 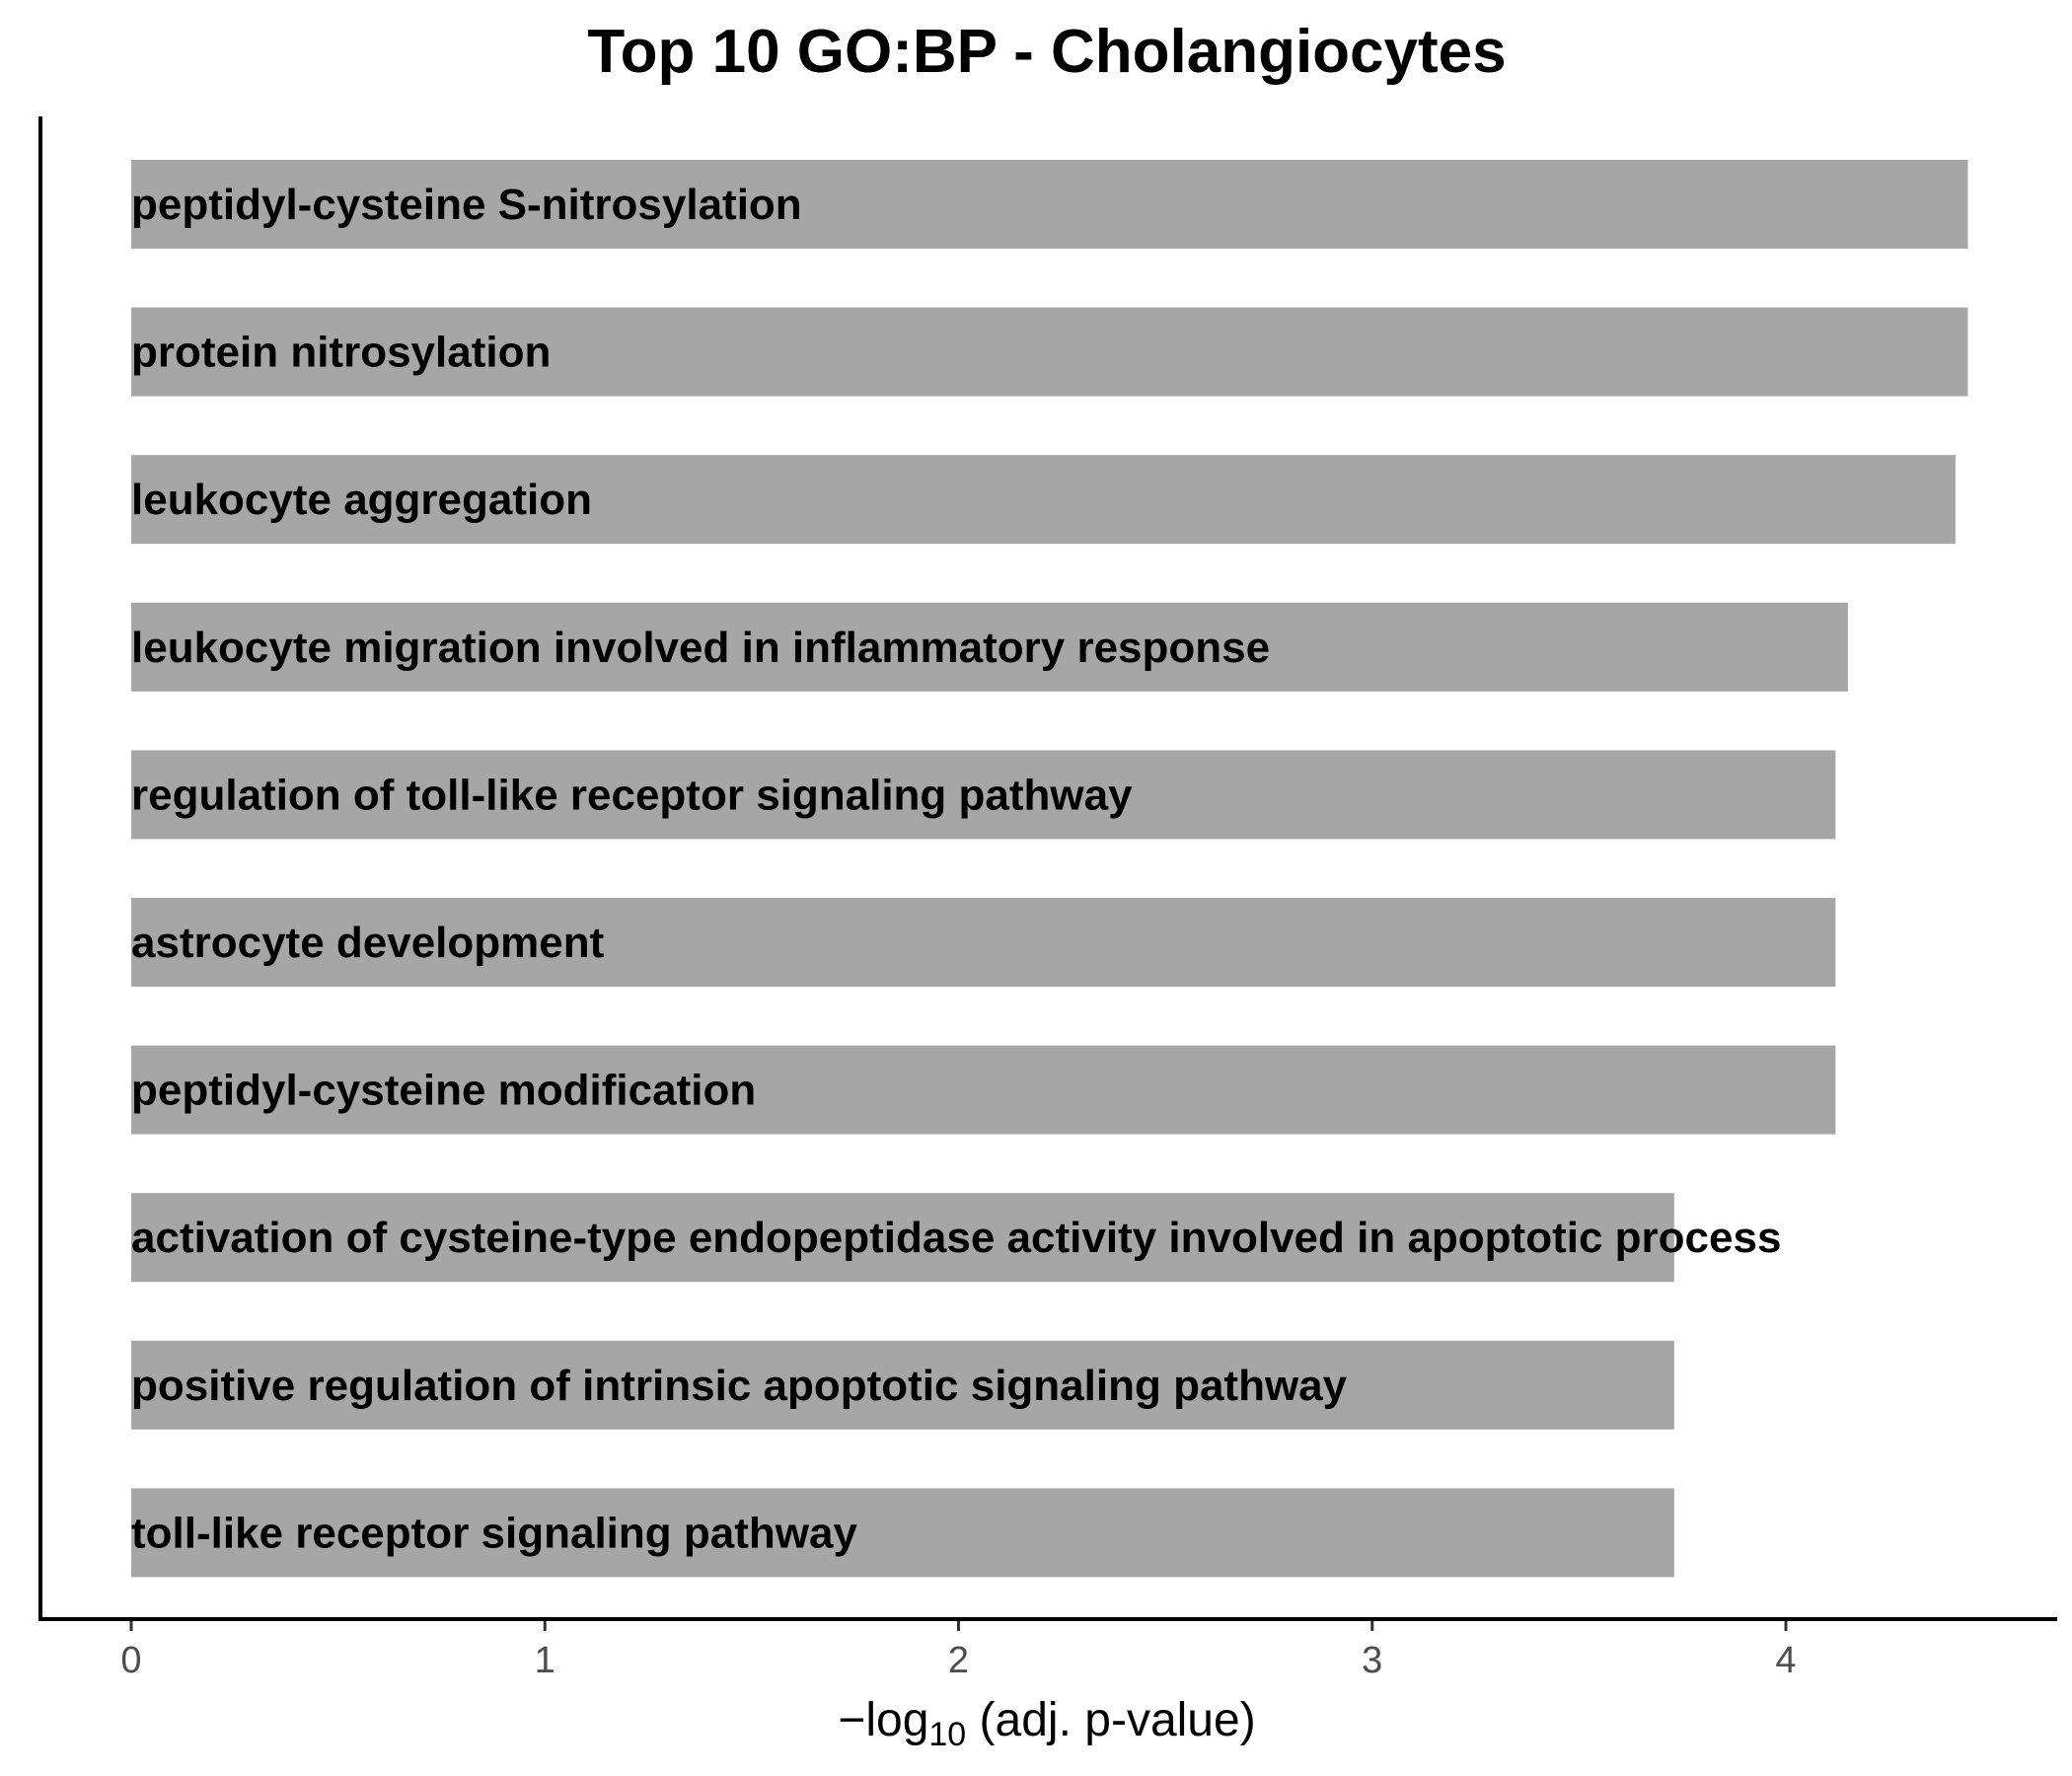 I want to click on x-tick-label-2: 2, so click(x=959, y=1661).